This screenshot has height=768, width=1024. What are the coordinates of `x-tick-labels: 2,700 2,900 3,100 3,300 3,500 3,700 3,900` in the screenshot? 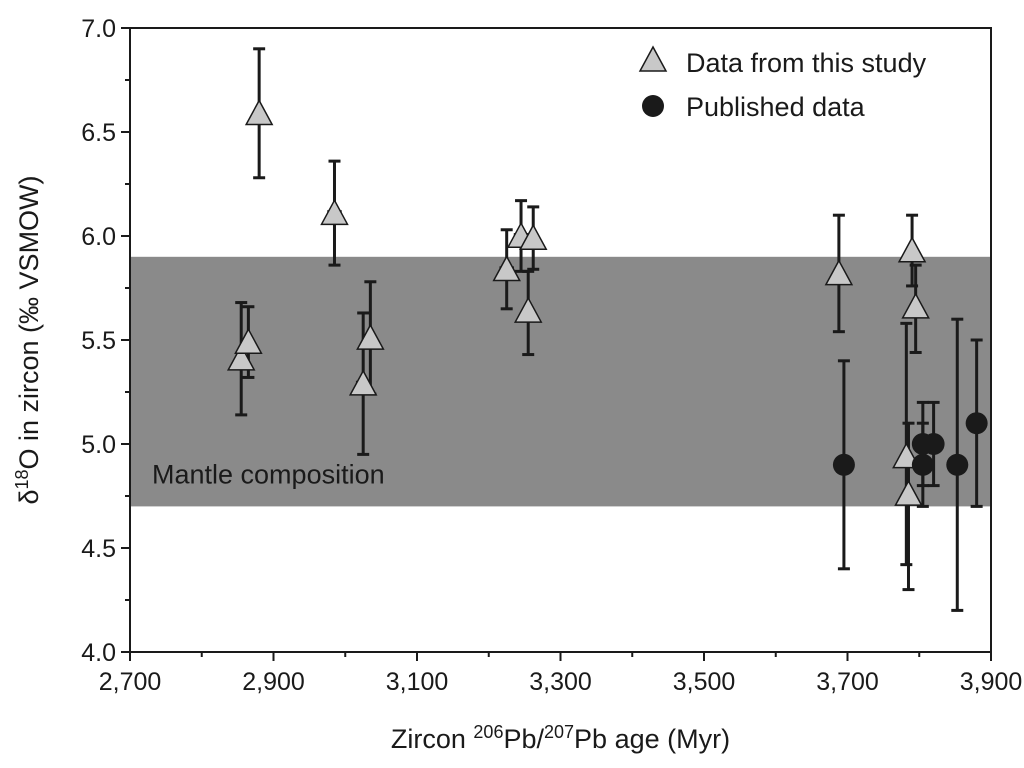 It's located at (561, 682).